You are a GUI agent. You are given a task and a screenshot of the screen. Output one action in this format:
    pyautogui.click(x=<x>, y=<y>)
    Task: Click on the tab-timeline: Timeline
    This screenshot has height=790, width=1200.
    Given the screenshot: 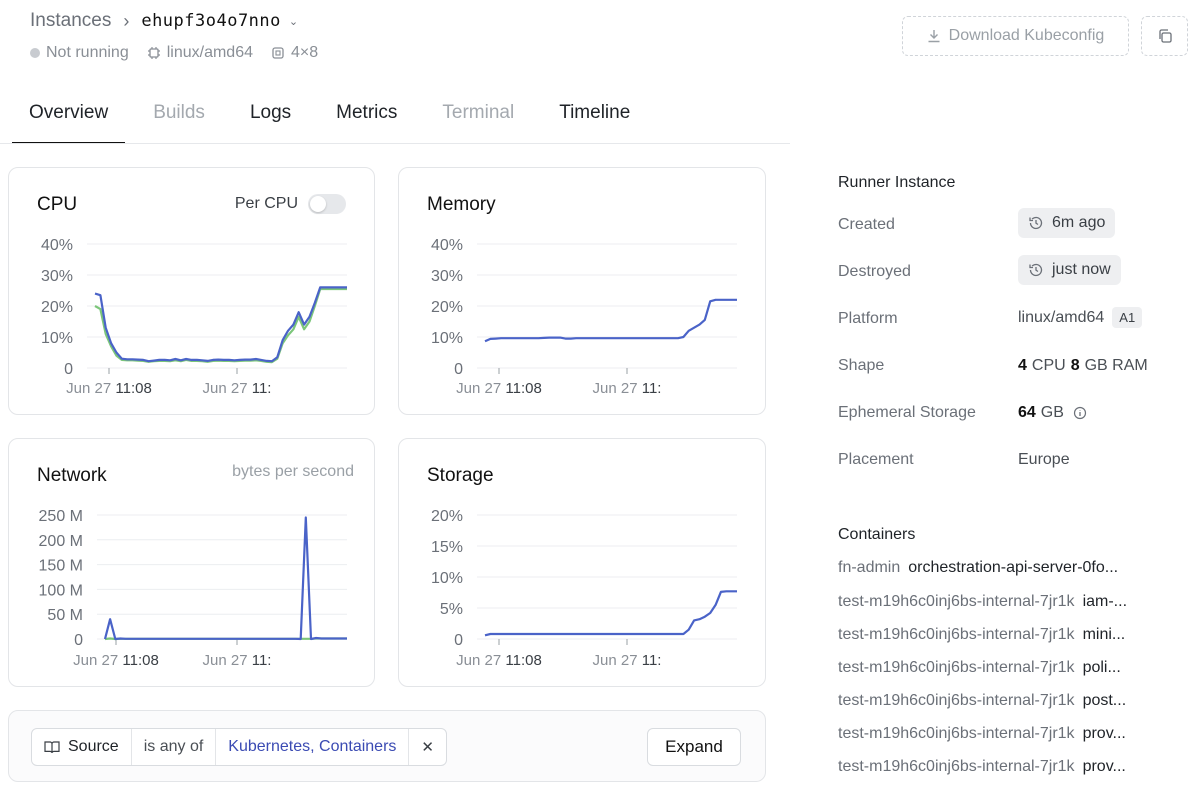 What is the action you would take?
    pyautogui.click(x=595, y=112)
    